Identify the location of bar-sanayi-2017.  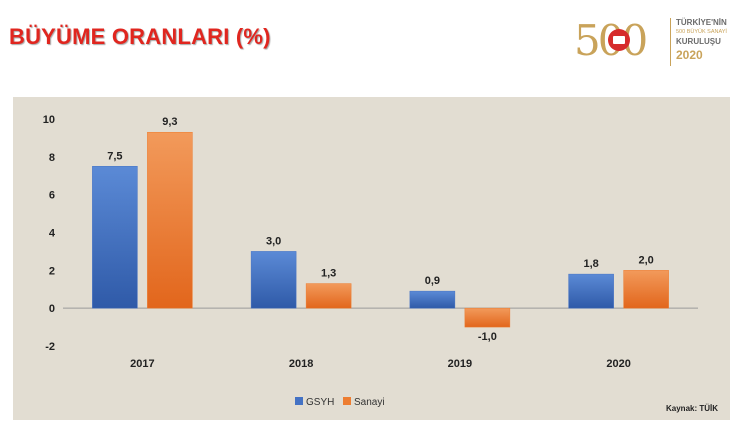
(170, 220).